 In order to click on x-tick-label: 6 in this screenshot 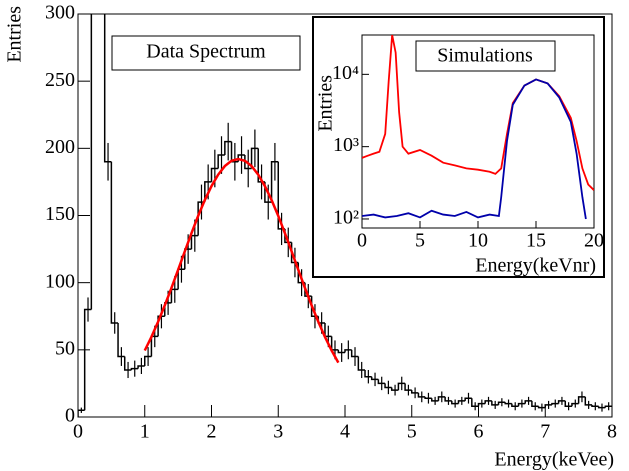, I will do `click(479, 432)`.